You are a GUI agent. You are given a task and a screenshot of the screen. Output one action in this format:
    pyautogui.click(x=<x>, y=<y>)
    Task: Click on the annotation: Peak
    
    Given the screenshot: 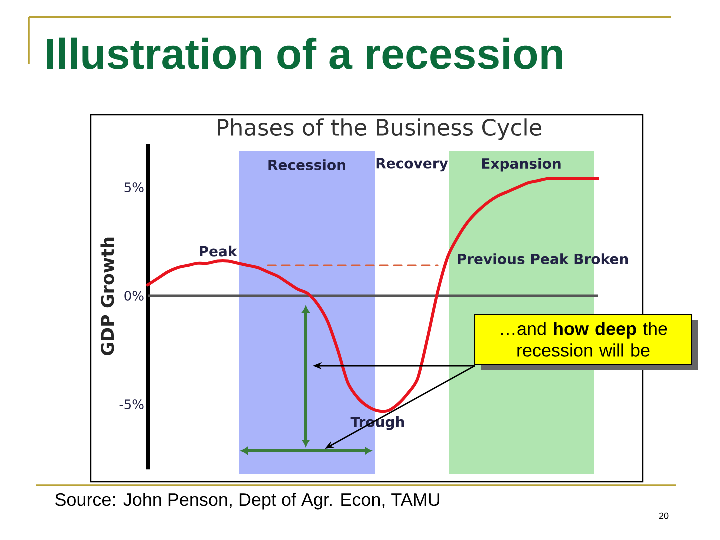 What is the action you would take?
    pyautogui.click(x=219, y=251)
    